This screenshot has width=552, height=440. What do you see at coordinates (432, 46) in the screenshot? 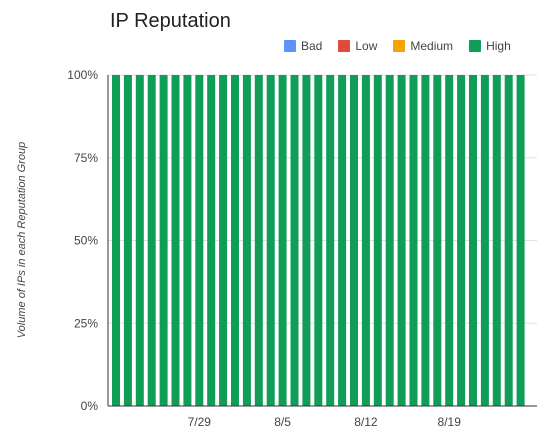
I see `legend-label-medium: Medium` at bounding box center [432, 46].